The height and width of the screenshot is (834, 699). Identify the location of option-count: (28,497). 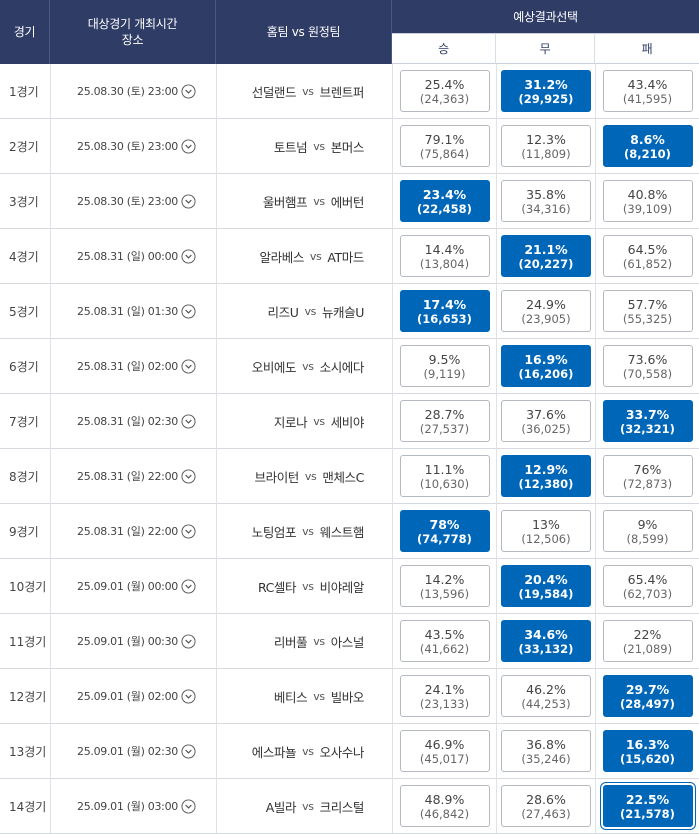
(647, 703).